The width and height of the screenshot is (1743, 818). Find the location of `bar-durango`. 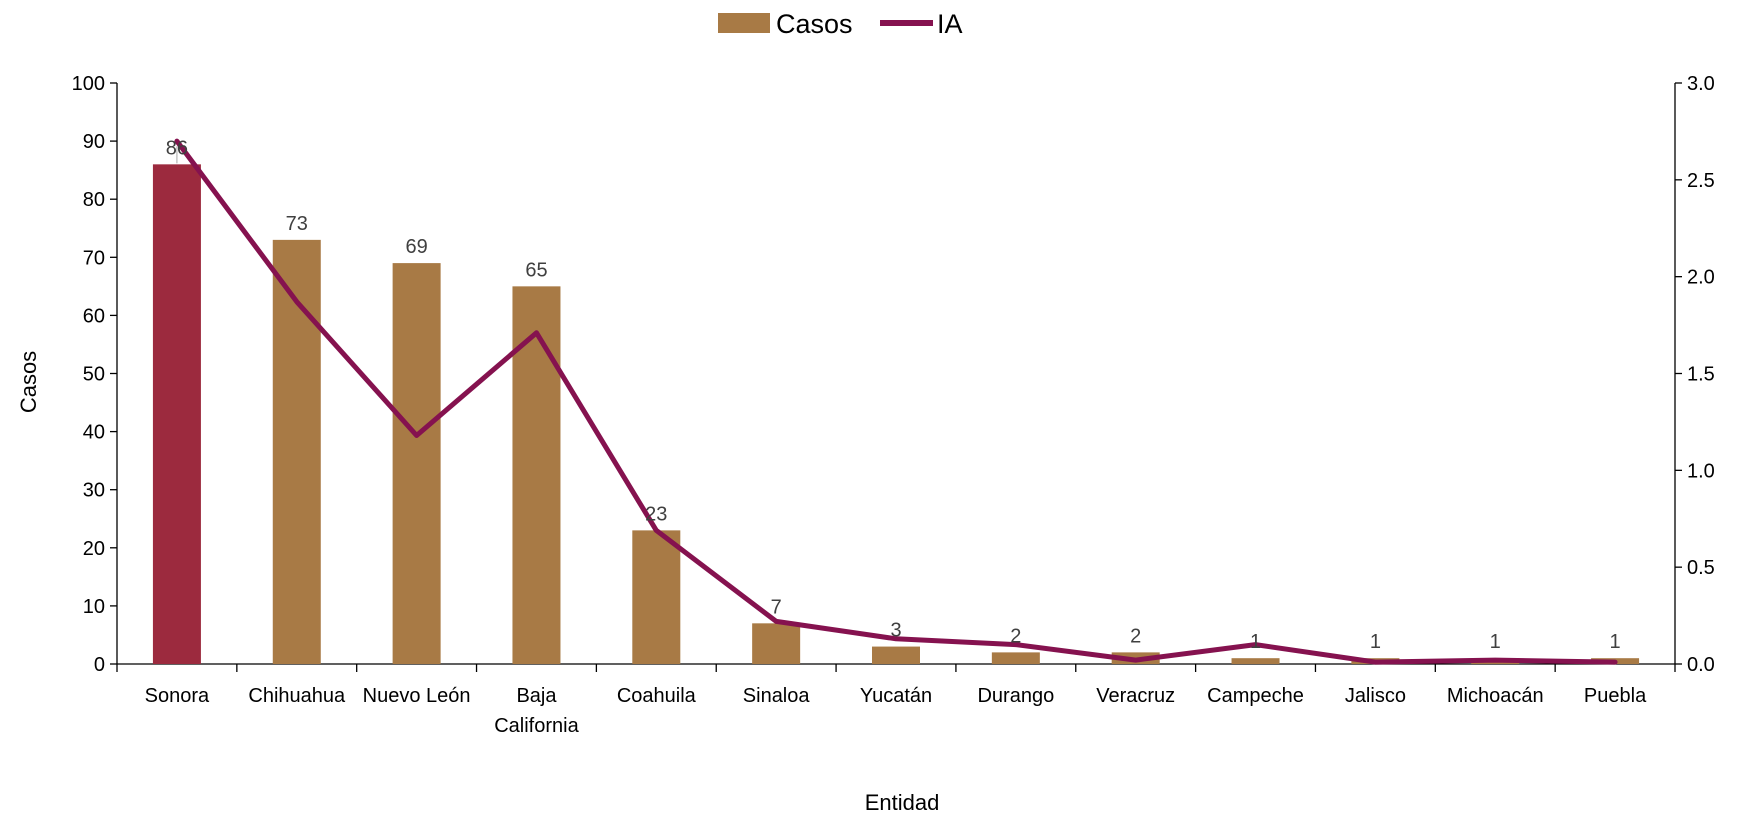

bar-durango is located at coordinates (1015, 658).